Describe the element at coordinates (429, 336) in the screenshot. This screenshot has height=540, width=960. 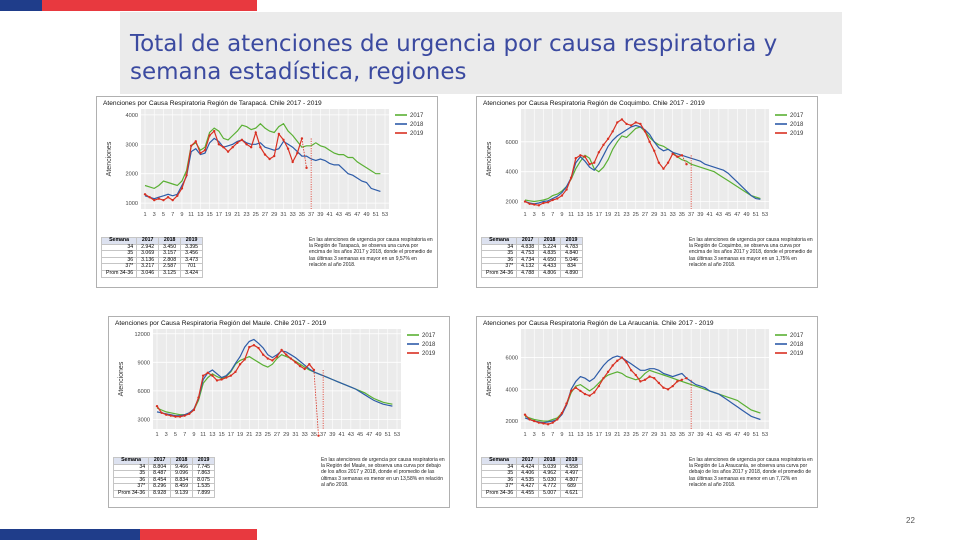
I see `legend-label-2017: 2017` at that location.